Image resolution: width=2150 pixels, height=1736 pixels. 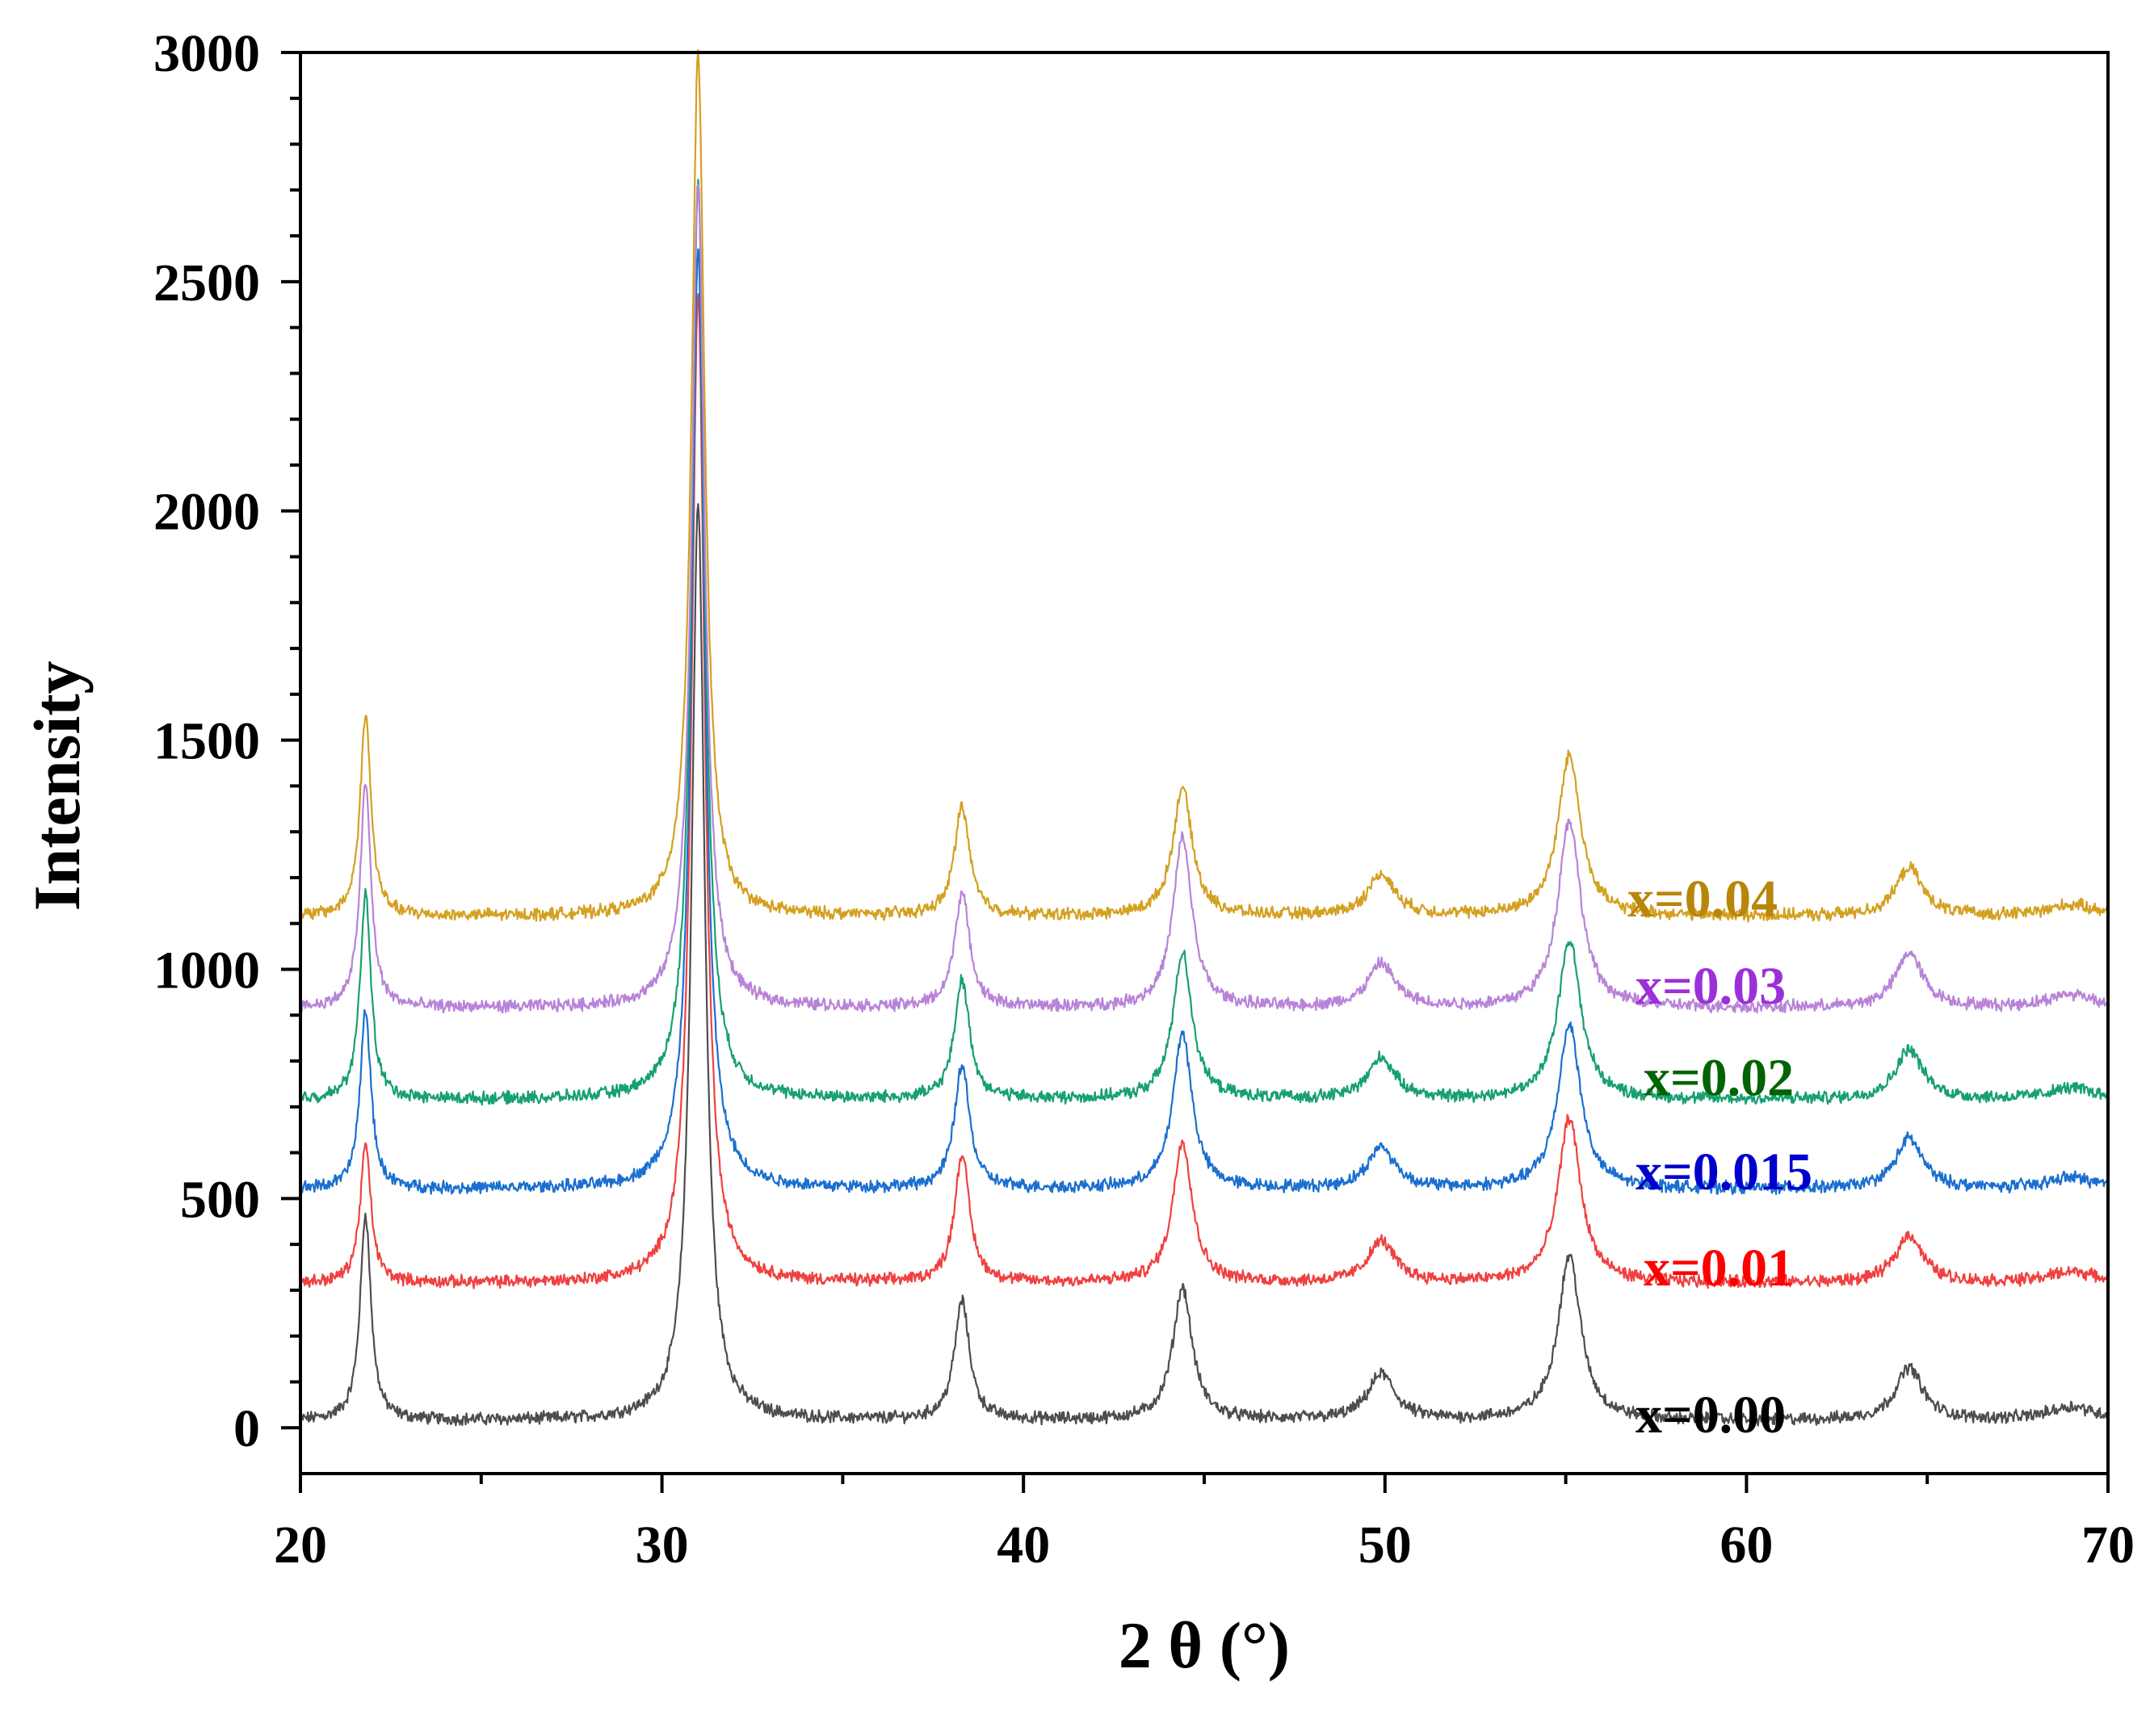 I want to click on y-axis: 0 500 1000 1500 2000 2500 3000, so click(x=226, y=741).